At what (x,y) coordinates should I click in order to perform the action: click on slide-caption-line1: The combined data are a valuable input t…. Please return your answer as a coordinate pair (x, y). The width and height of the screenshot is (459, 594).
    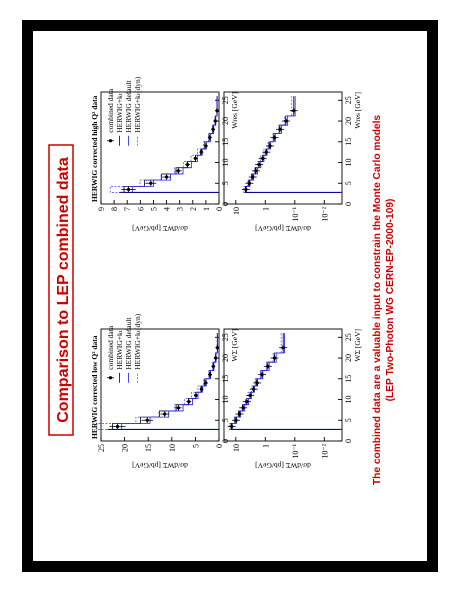
    Looking at the image, I should click on (377, 300).